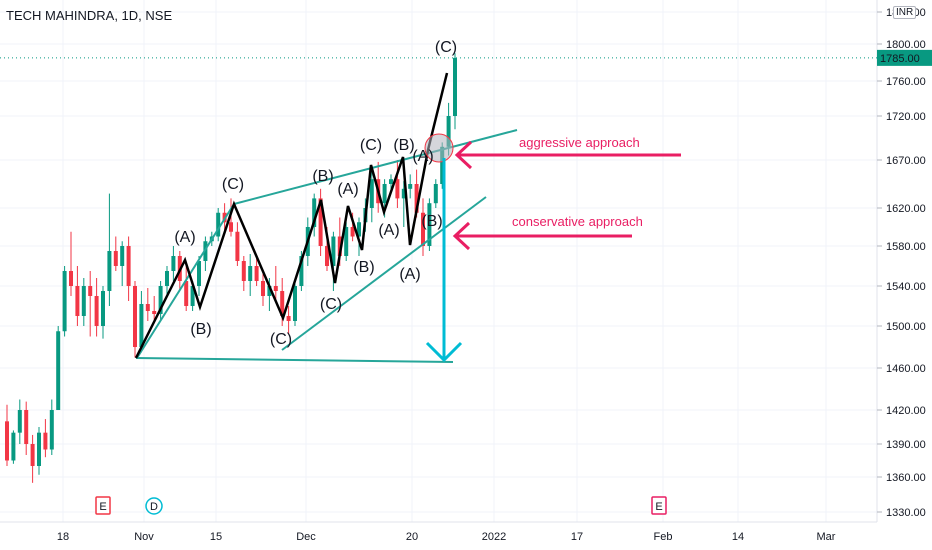  Describe the element at coordinates (216, 537) in the screenshot. I see `x-tick-label: 15` at that location.